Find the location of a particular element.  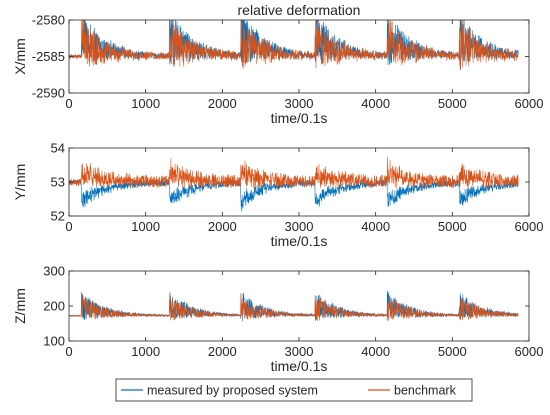

y-tick-label: 53 is located at coordinates (58, 182).